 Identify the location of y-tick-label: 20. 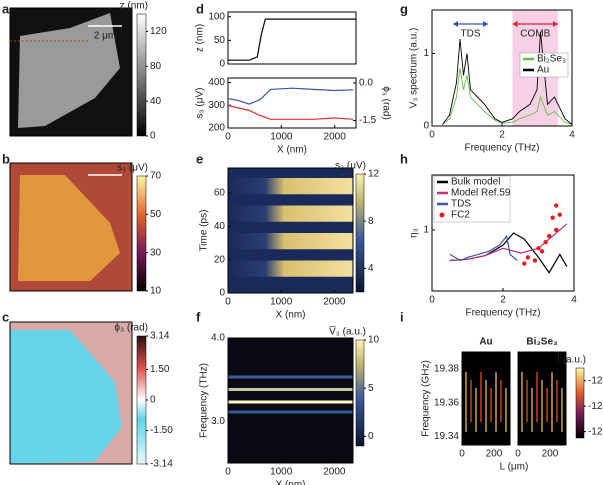
(220, 259).